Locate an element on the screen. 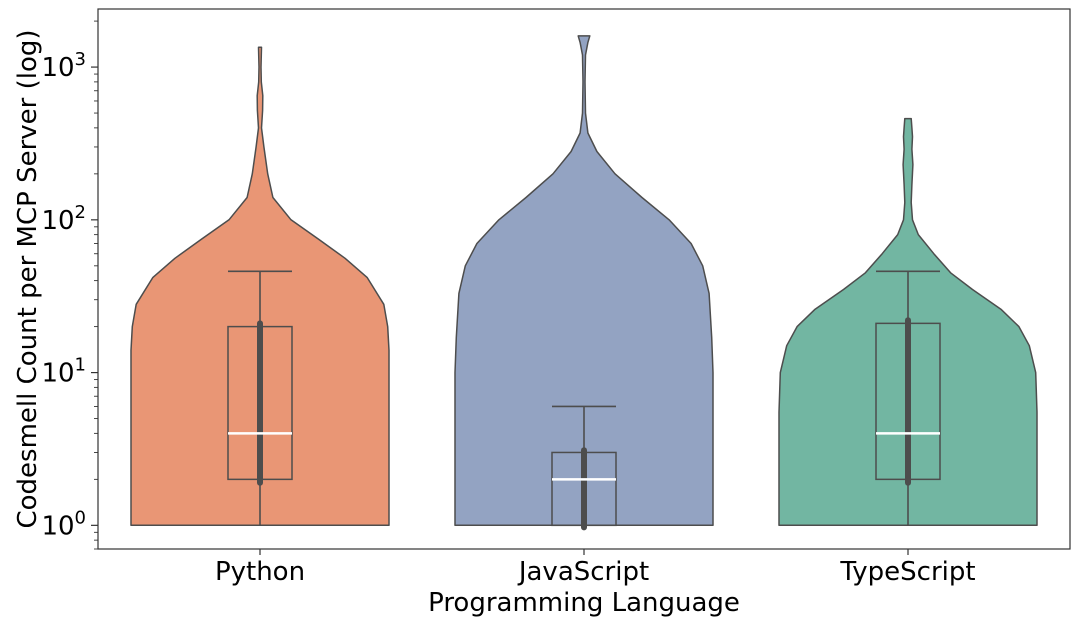  y-axis: 100 101 102 103 is located at coordinates (69, 285).